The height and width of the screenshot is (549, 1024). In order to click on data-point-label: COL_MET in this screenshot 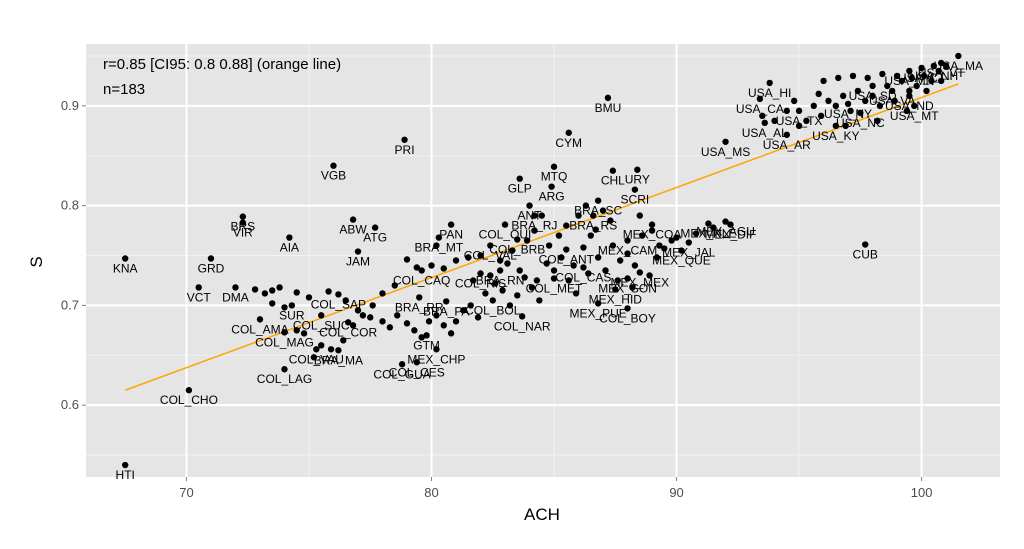, I will do `click(554, 288)`.